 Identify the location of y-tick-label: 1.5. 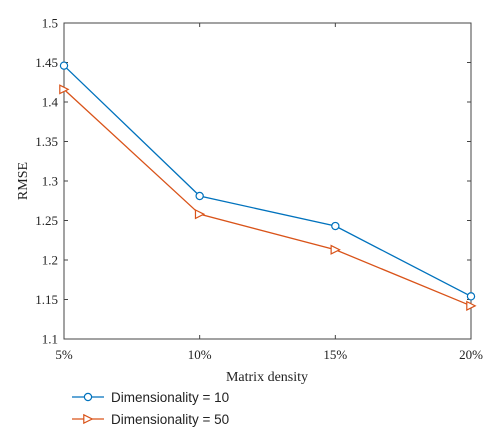
(50, 23).